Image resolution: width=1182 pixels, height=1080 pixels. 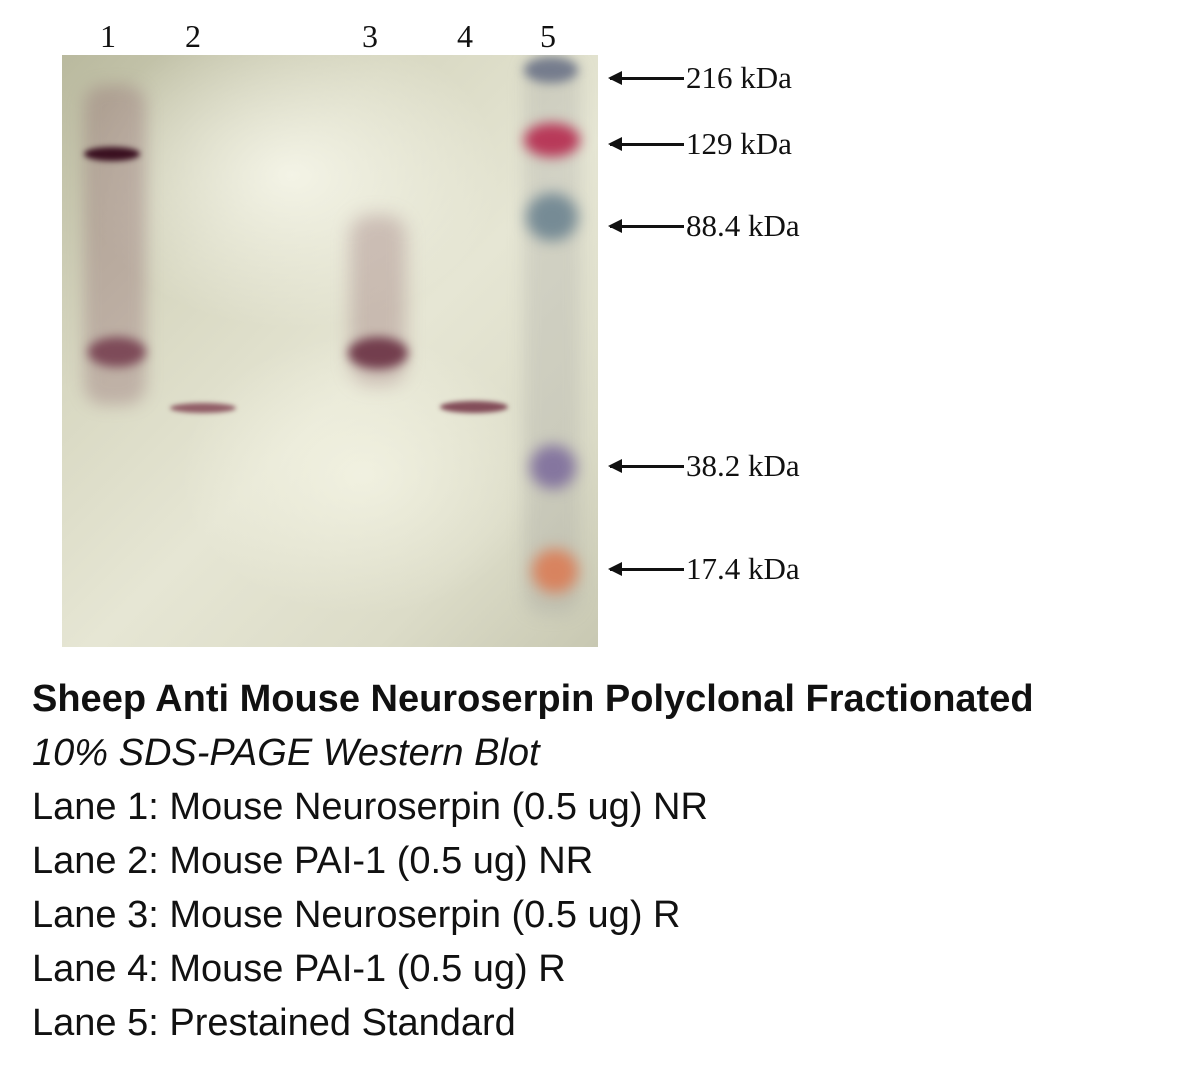 I want to click on lane1-band-low, so click(x=117, y=352).